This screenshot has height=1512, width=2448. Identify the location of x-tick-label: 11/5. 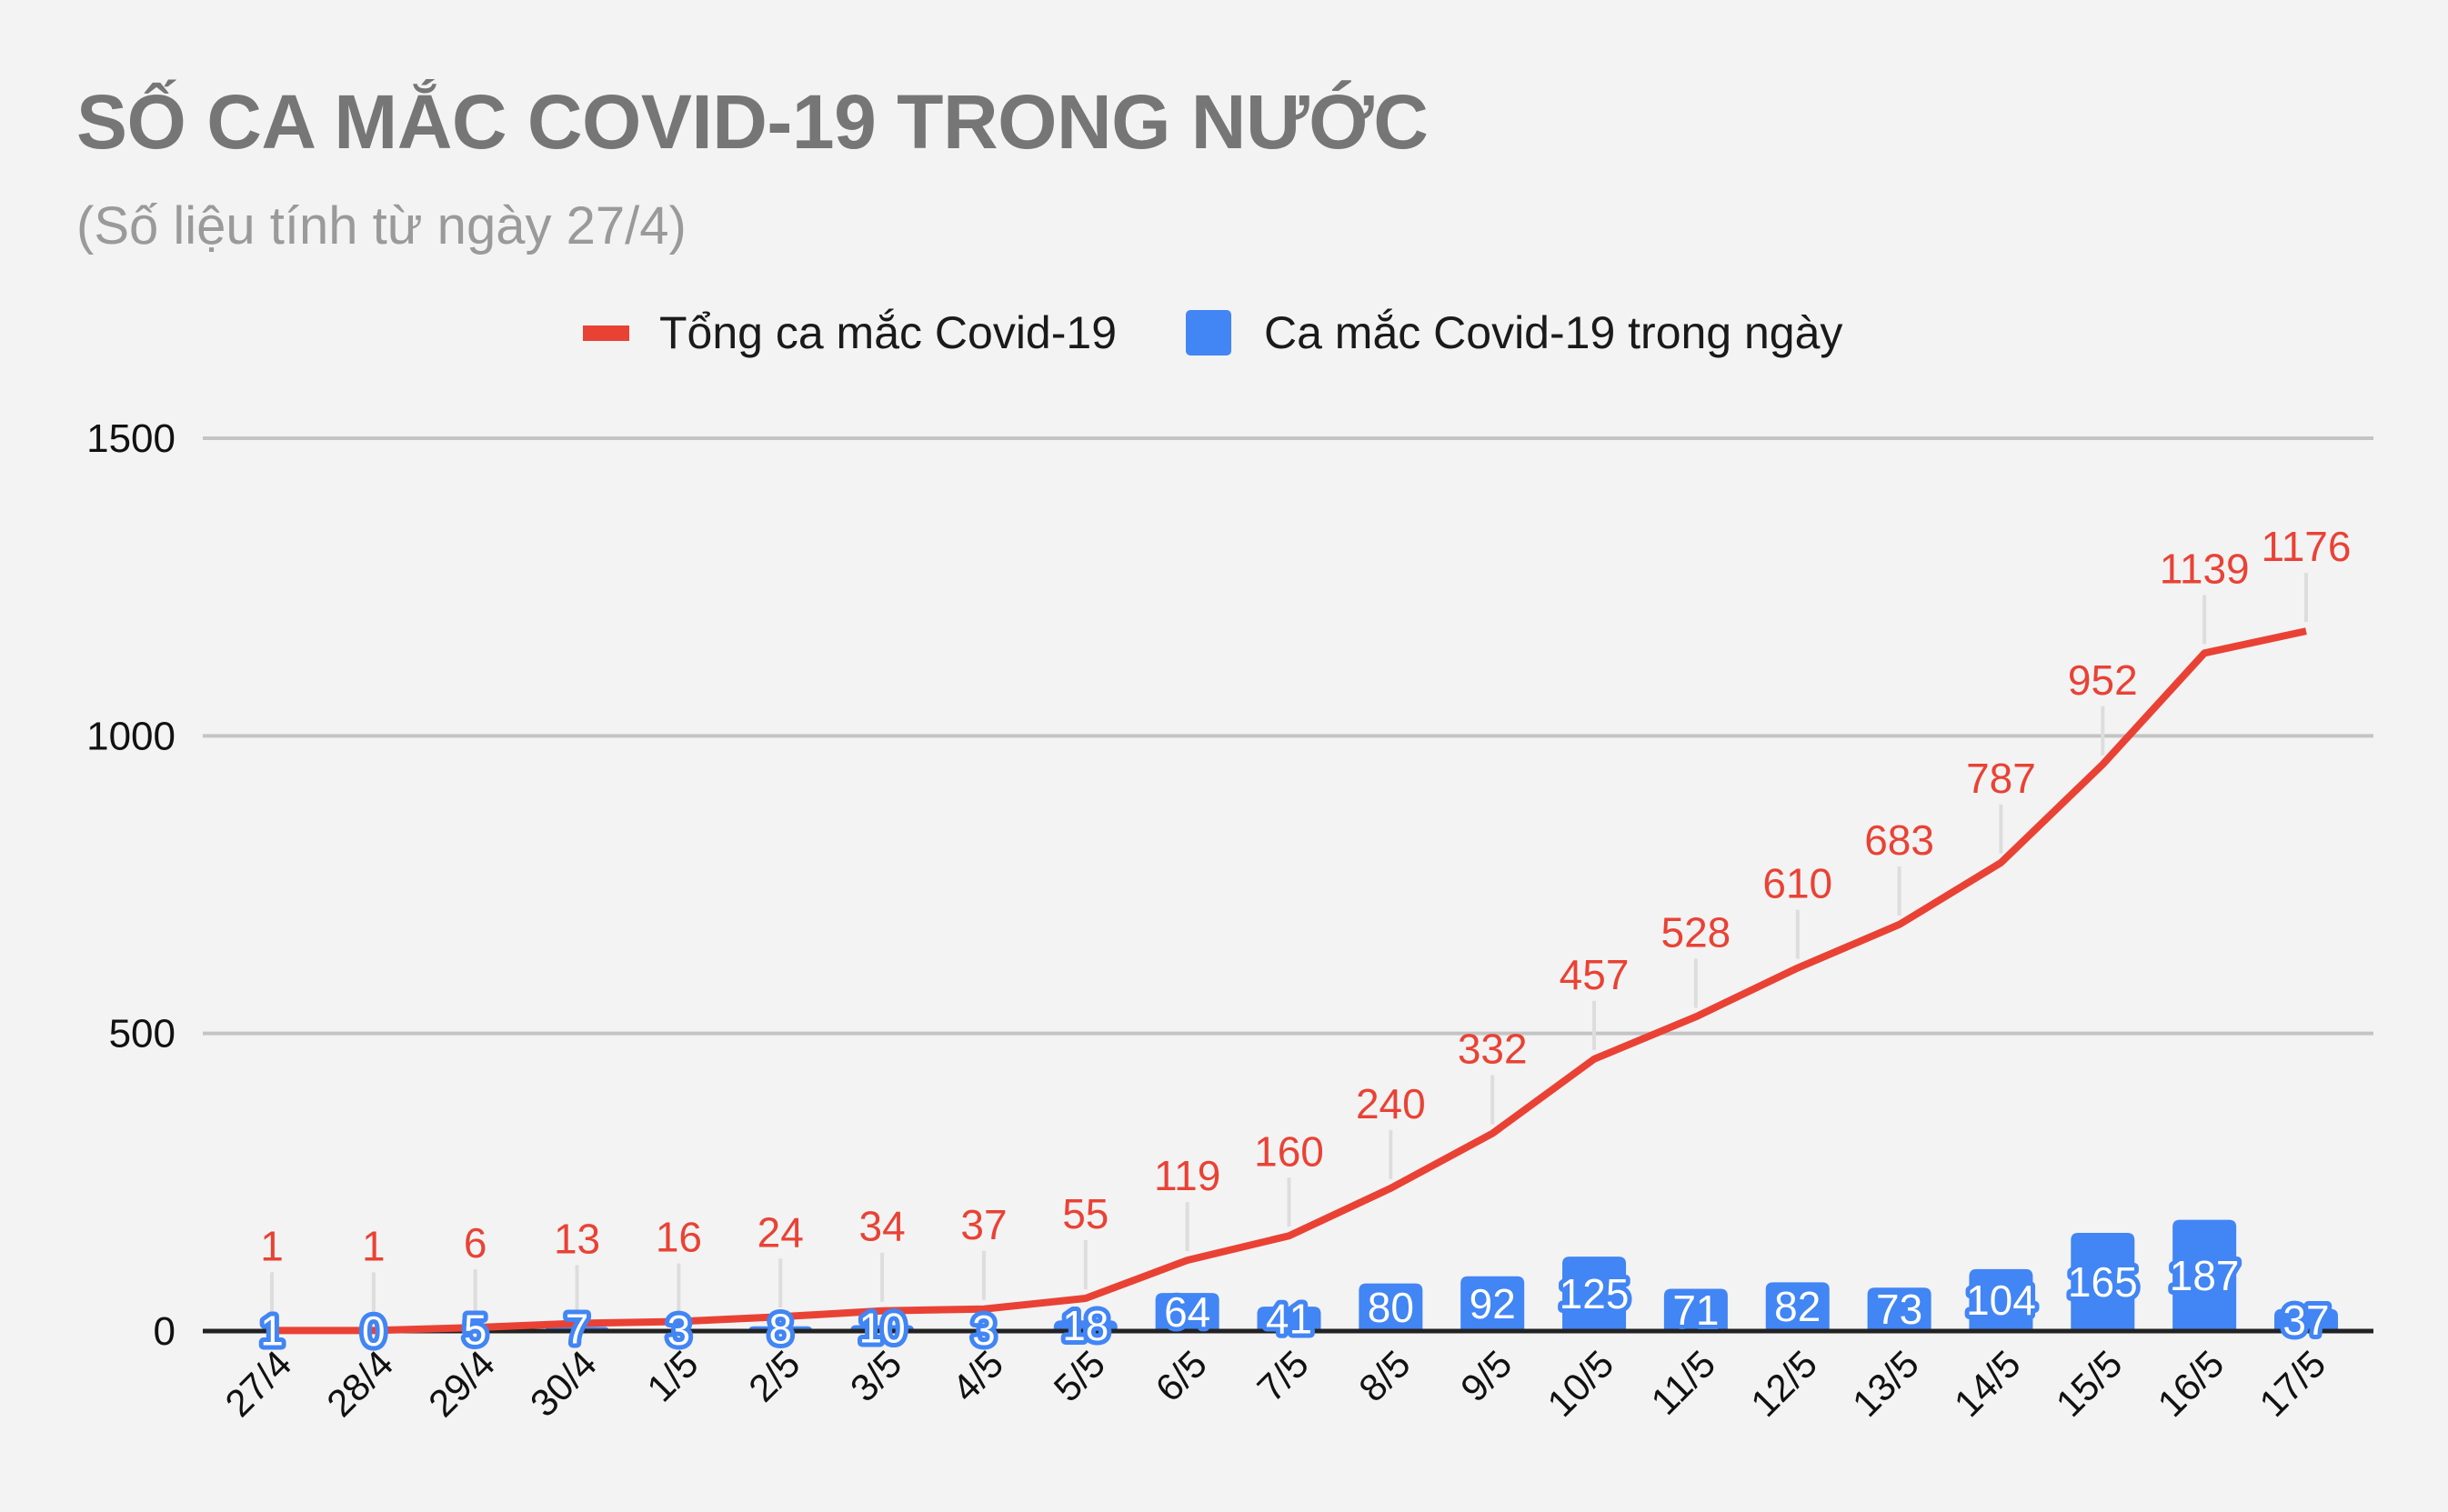
(1682, 1382).